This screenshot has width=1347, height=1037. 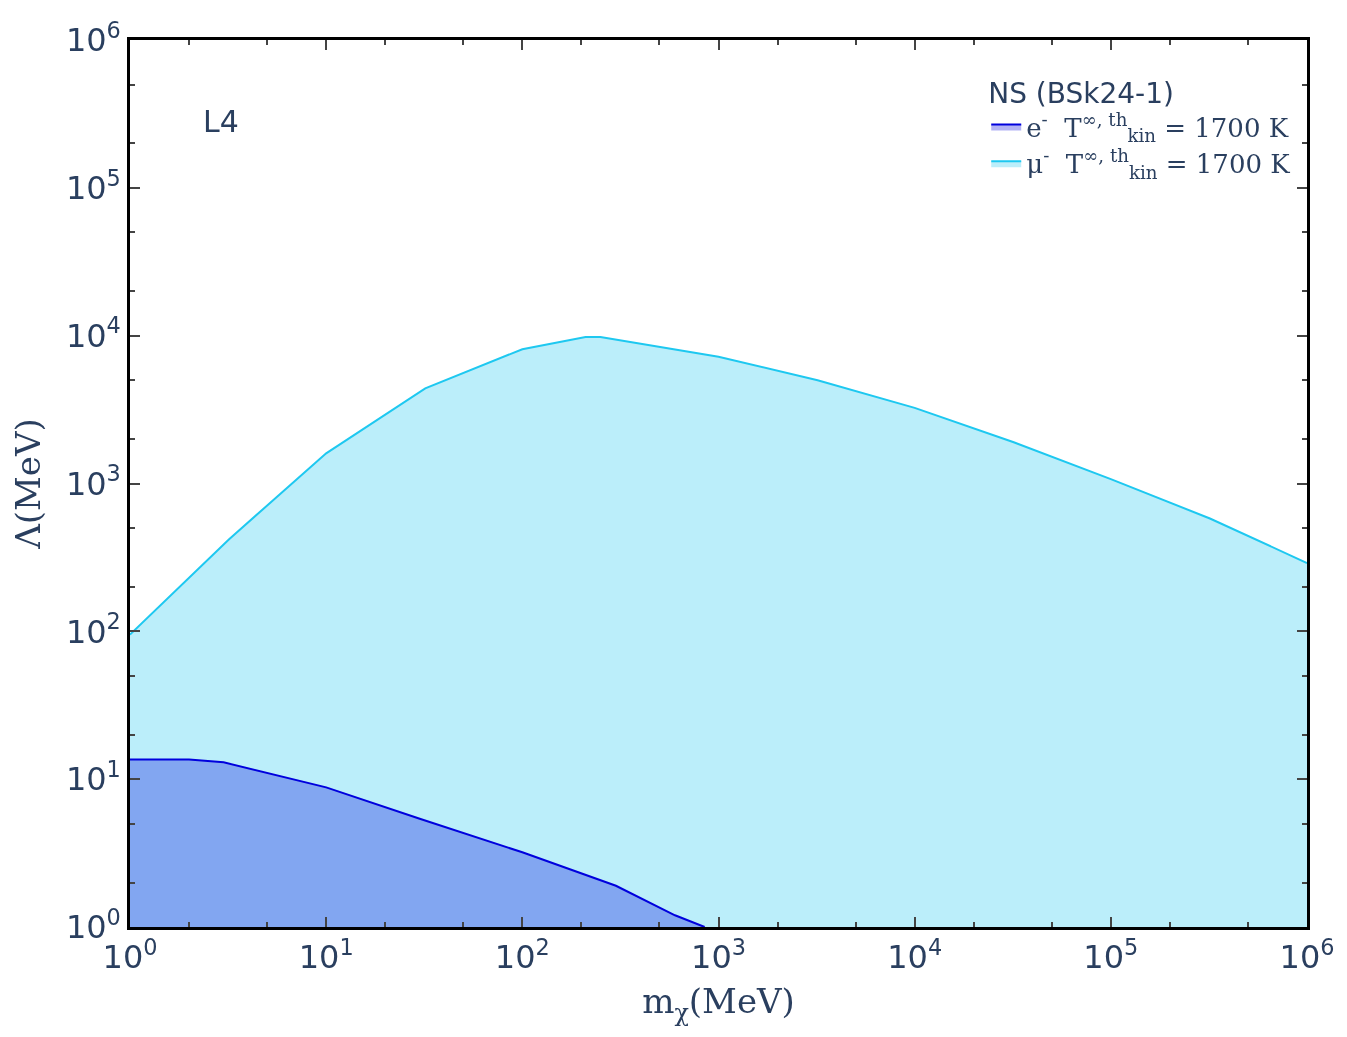 I want to click on x-tick-label: 10$^{1}$, so click(x=326, y=955).